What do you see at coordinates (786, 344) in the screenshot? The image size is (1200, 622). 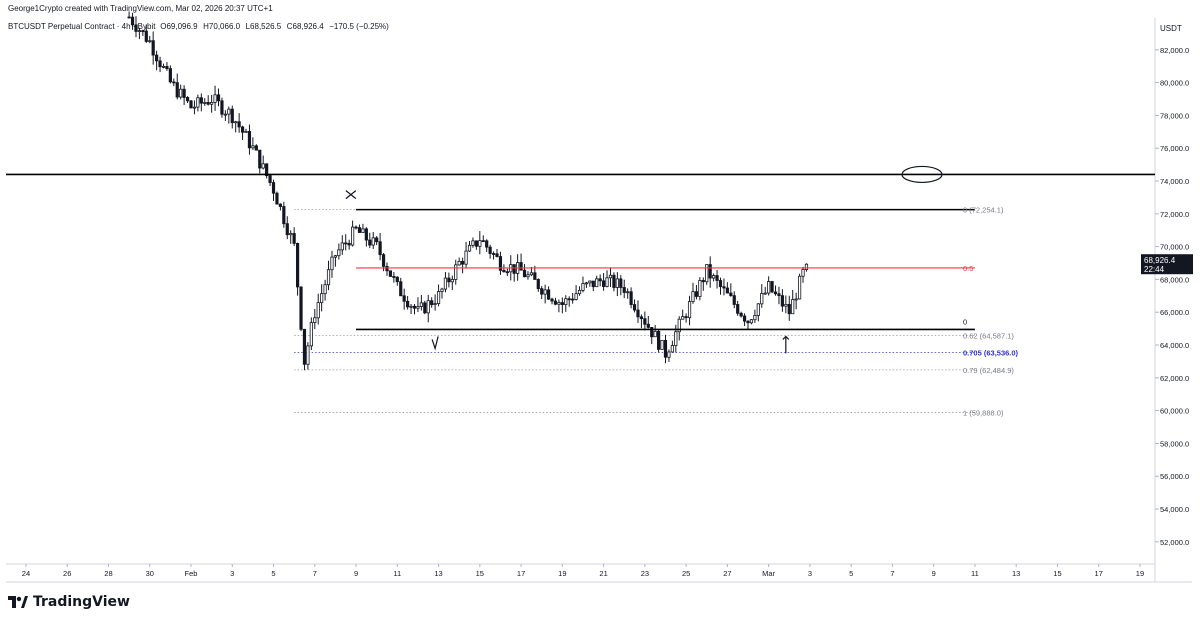 I see `up-arrow-icon` at bounding box center [786, 344].